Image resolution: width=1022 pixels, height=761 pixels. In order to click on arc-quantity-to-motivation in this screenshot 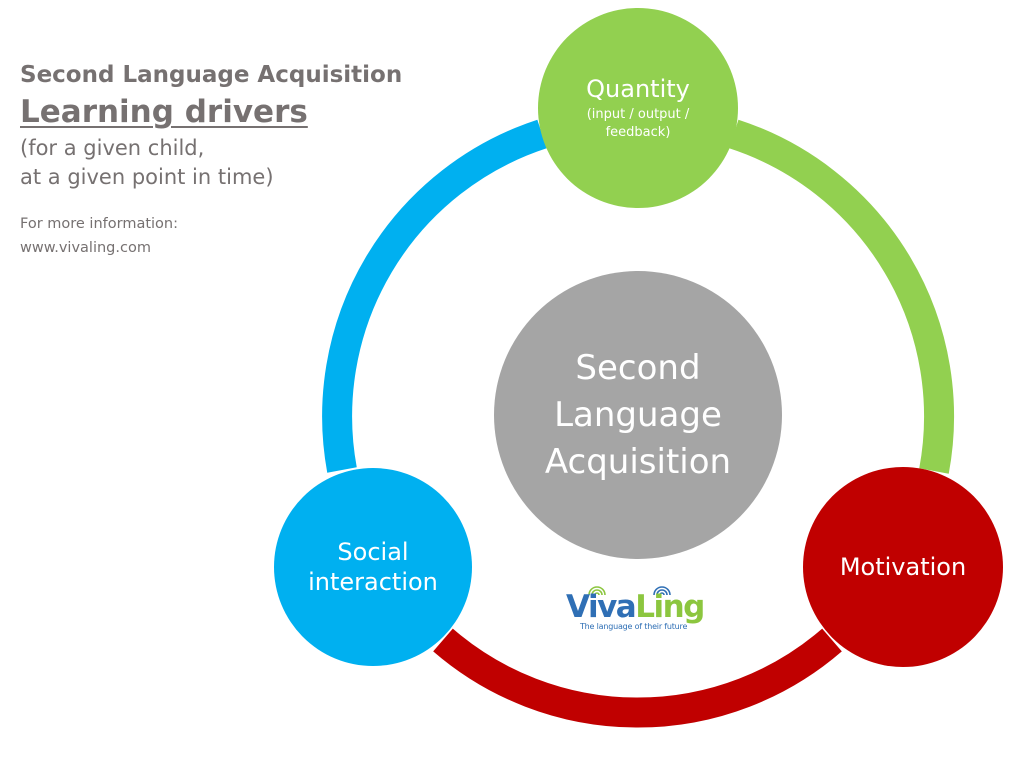, I will do `click(842, 296)`.